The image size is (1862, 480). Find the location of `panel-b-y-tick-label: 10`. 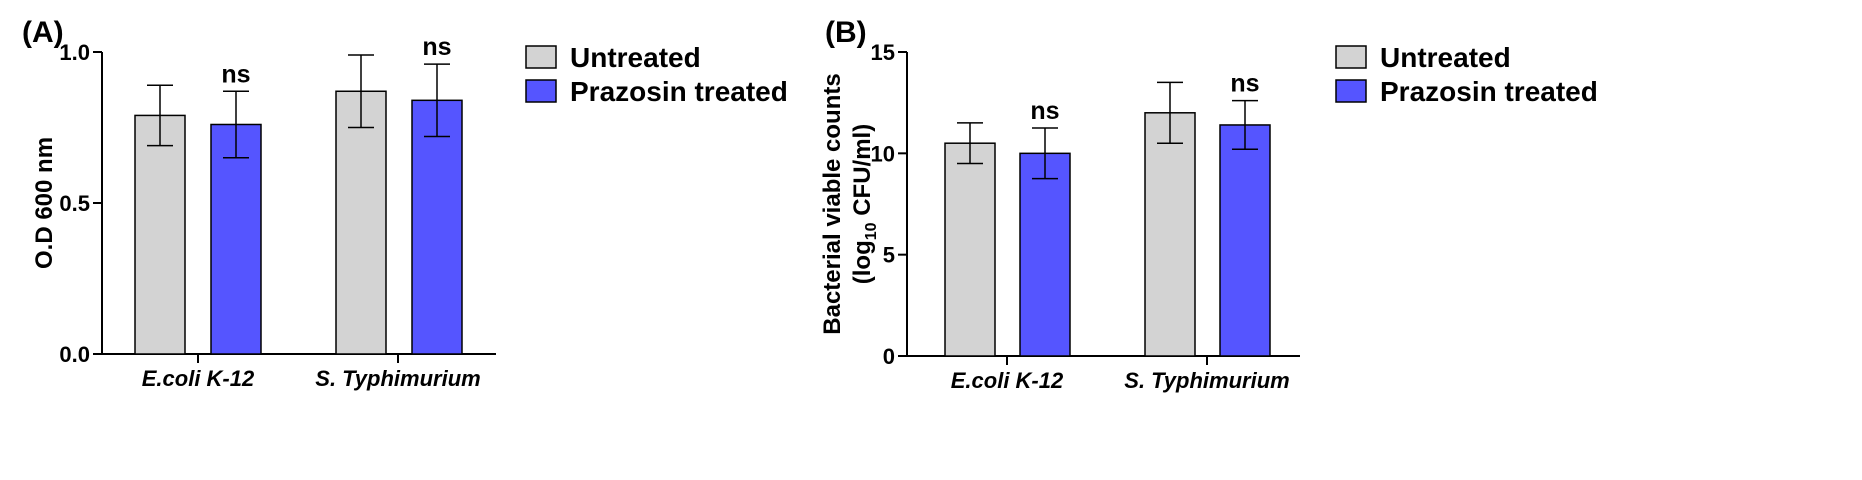

panel-b-y-tick-label: 10 is located at coordinates (883, 153).